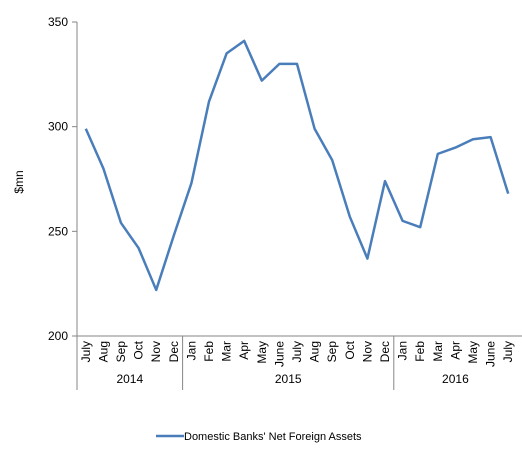  What do you see at coordinates (58, 127) in the screenshot?
I see `y-tick-label: 300` at bounding box center [58, 127].